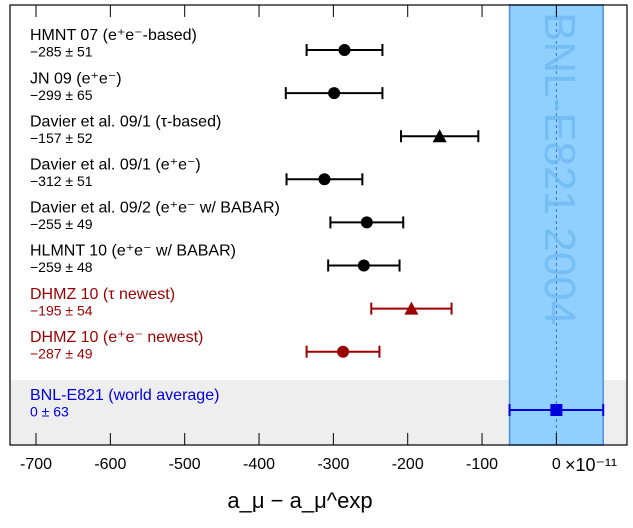 The image size is (633, 528). Describe the element at coordinates (61, 138) in the screenshot. I see `entry-value-label: −157 ± 52` at that location.